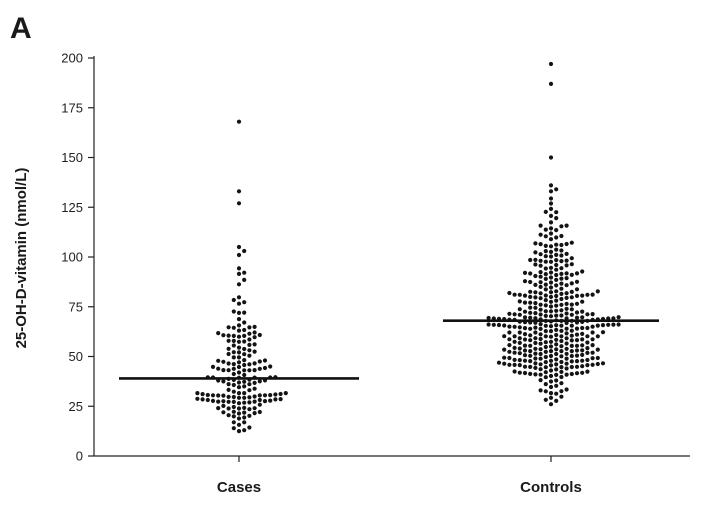  What do you see at coordinates (78, 257) in the screenshot?
I see `y-axis: 0 25 50 75 100 125 150 175 200` at bounding box center [78, 257].